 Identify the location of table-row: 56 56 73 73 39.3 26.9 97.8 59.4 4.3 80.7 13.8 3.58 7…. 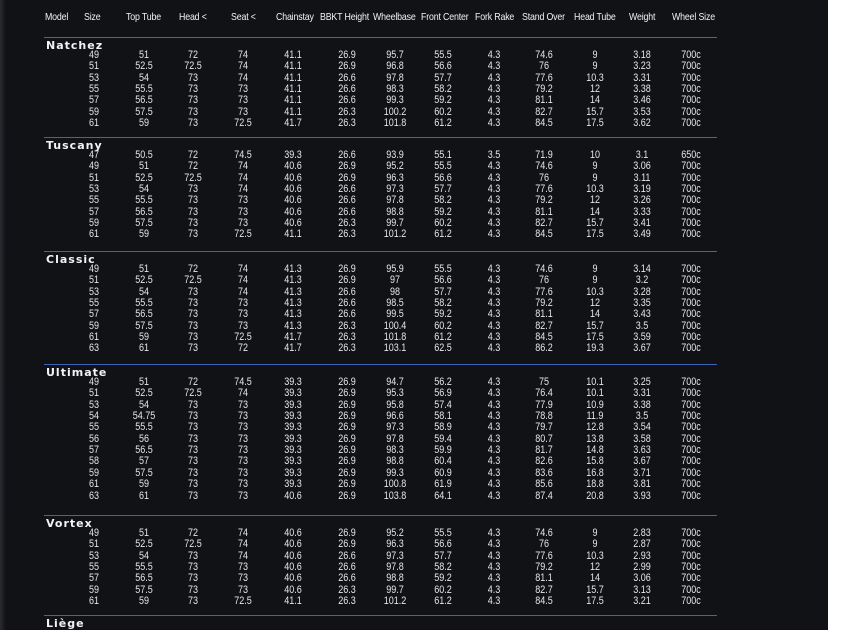
(414, 439).